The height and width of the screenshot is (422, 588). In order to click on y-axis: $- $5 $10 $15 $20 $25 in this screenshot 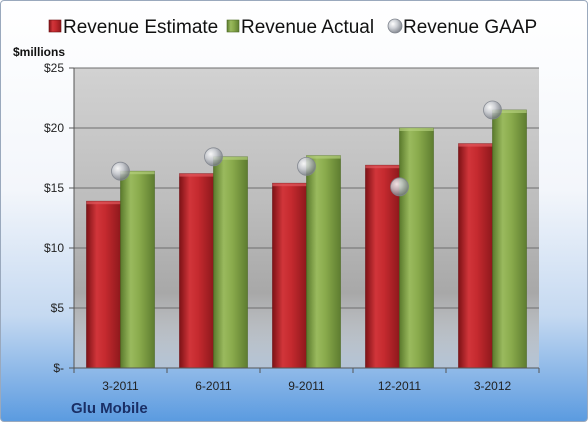, I will do `click(59, 218)`.